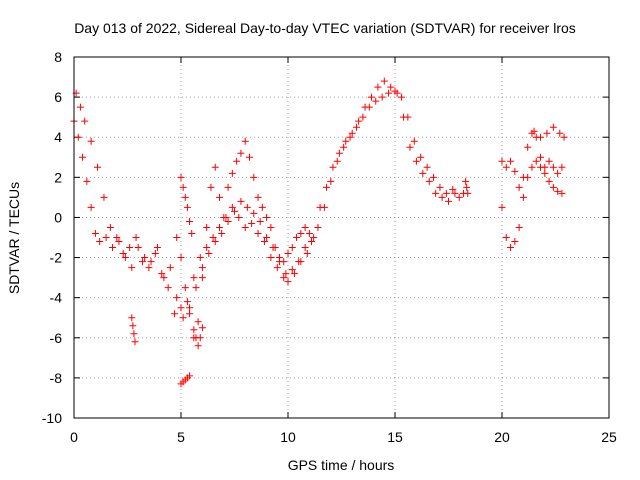 The width and height of the screenshot is (640, 480). I want to click on y-tick-label: 2, so click(58, 177).